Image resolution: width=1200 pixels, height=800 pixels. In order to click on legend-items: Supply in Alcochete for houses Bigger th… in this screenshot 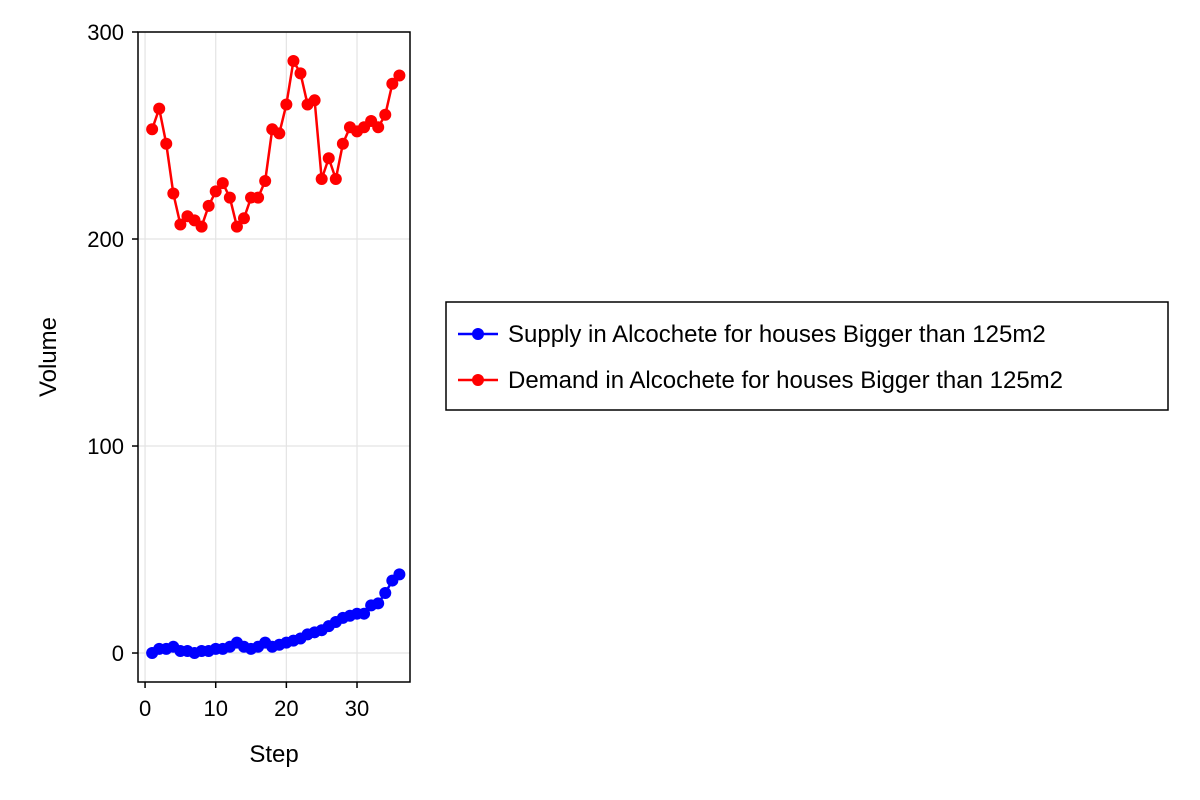, I will do `click(760, 357)`.